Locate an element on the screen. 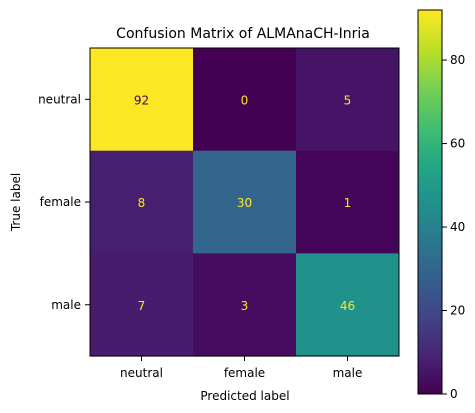  cell-value-label: 1 is located at coordinates (348, 203).